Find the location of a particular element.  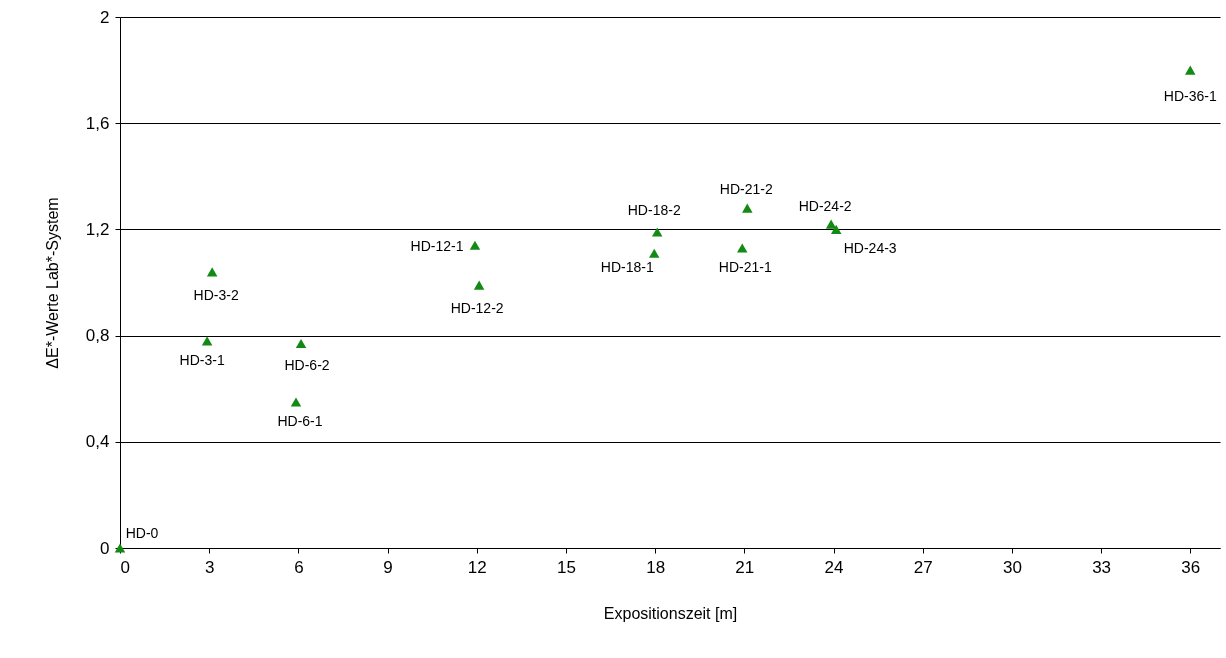

x-tick-label: 24 is located at coordinates (834, 567).